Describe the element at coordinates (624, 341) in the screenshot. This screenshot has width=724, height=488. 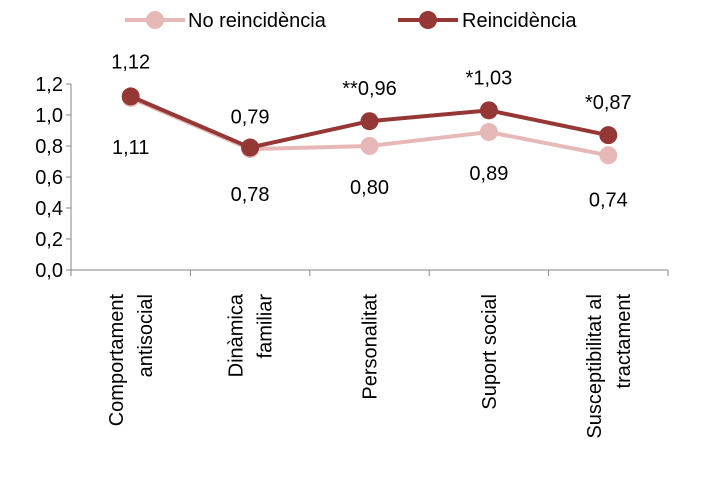
I see `x-tick-label: tractament` at that location.